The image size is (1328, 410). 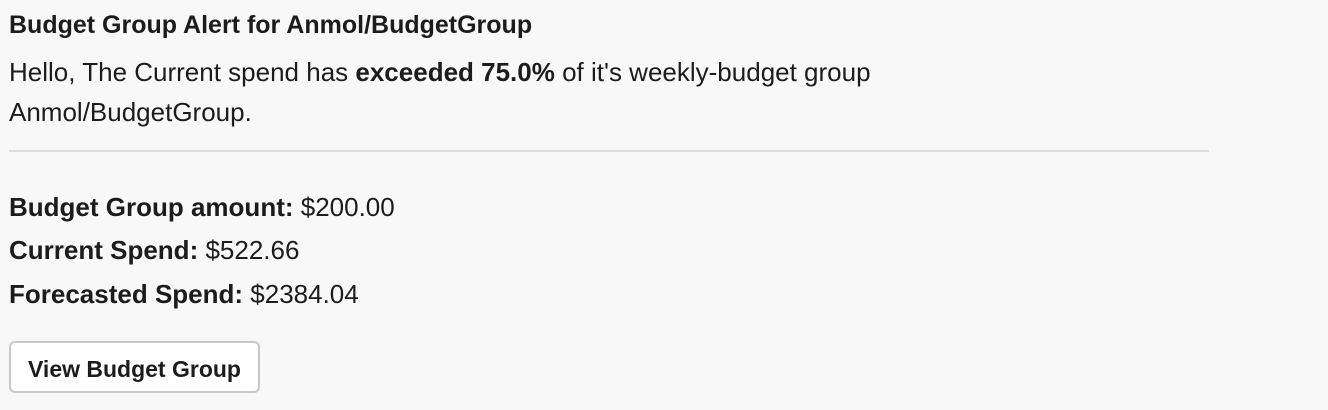 What do you see at coordinates (271, 25) in the screenshot?
I see `alert-title: Budget Group Alert for Anmol/BudgetGroup` at bounding box center [271, 25].